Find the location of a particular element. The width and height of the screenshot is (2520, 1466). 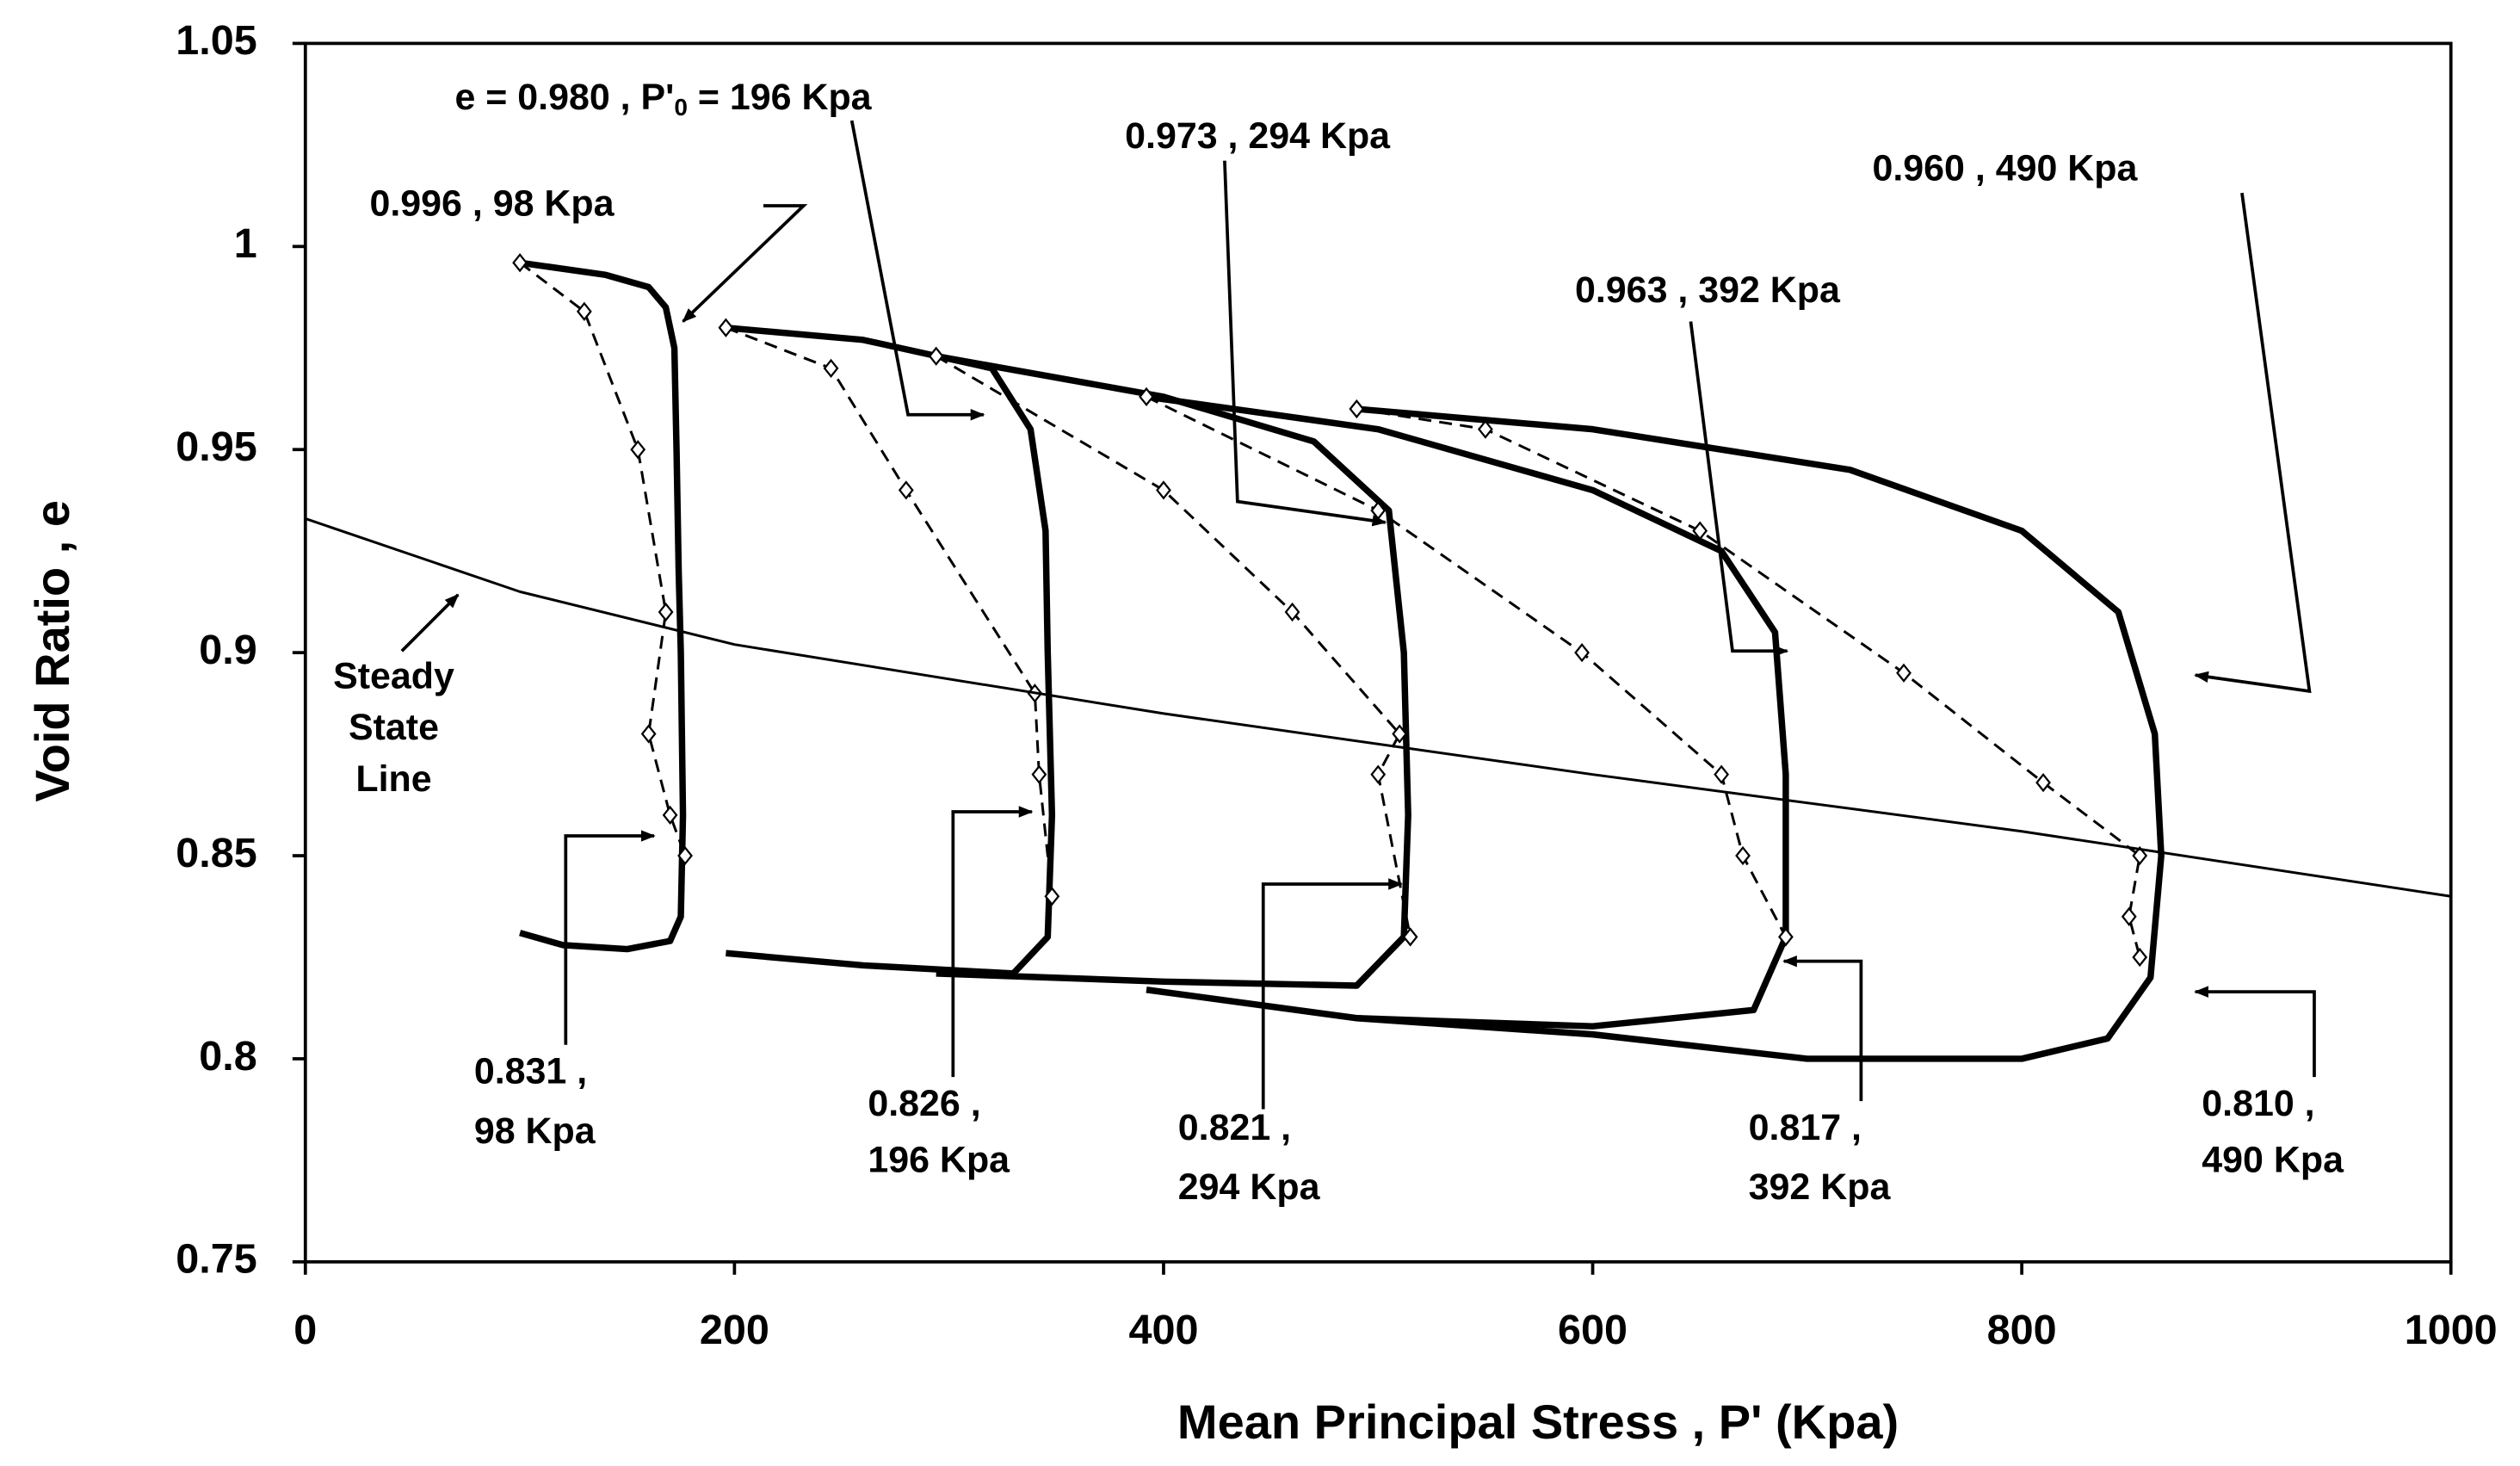

x-tick-label: 600 is located at coordinates (1593, 1330).